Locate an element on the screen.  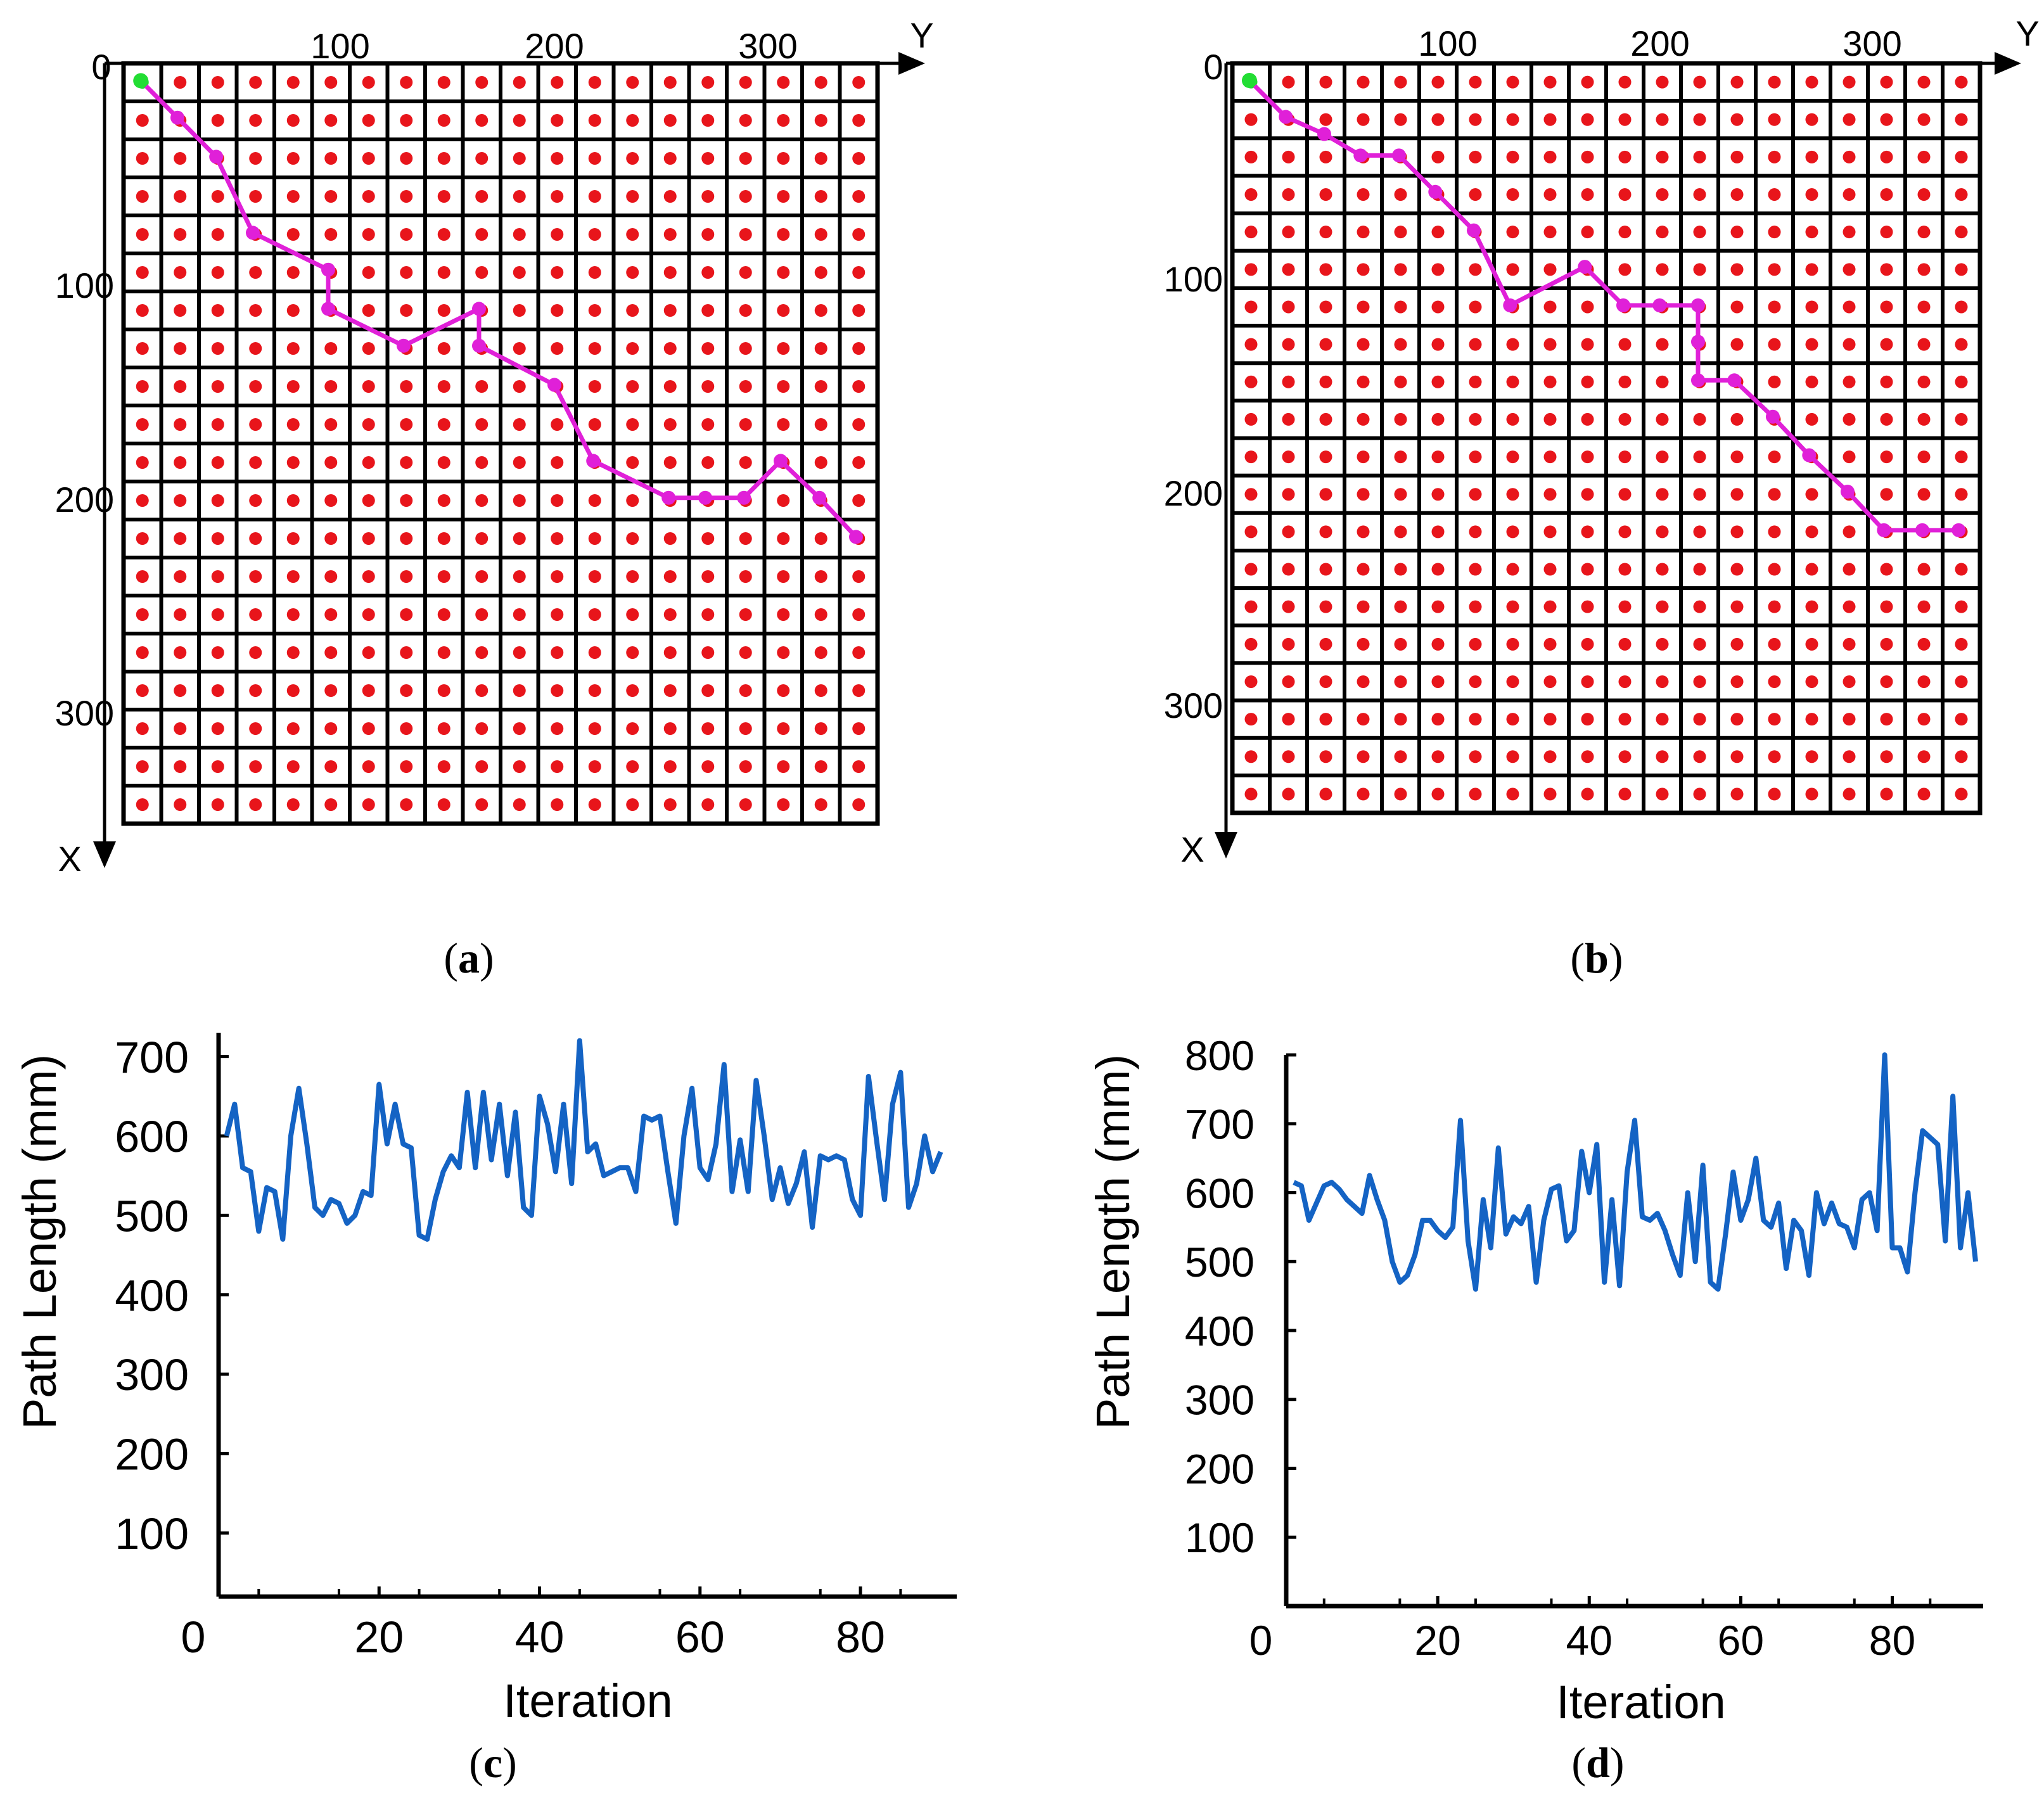
x-tick-300: 300 is located at coordinates (1193, 705).